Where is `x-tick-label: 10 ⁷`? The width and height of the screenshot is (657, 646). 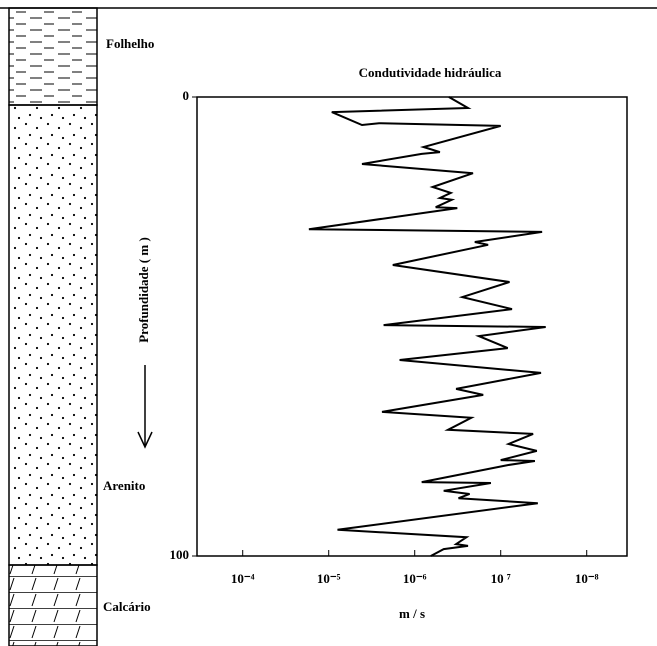
x-tick-label: 10 ⁷ is located at coordinates (501, 578).